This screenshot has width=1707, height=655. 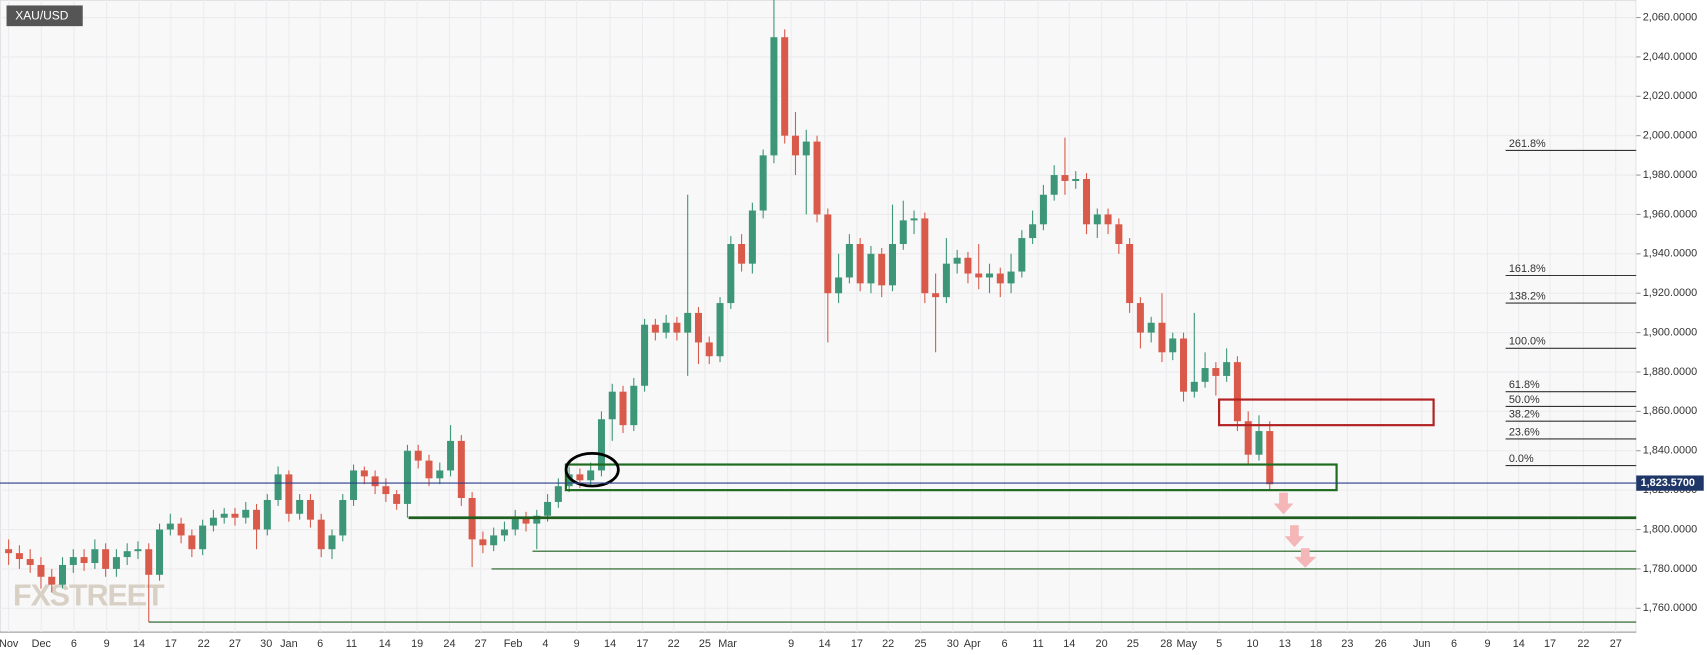 I want to click on symbol-badge, so click(x=44, y=16).